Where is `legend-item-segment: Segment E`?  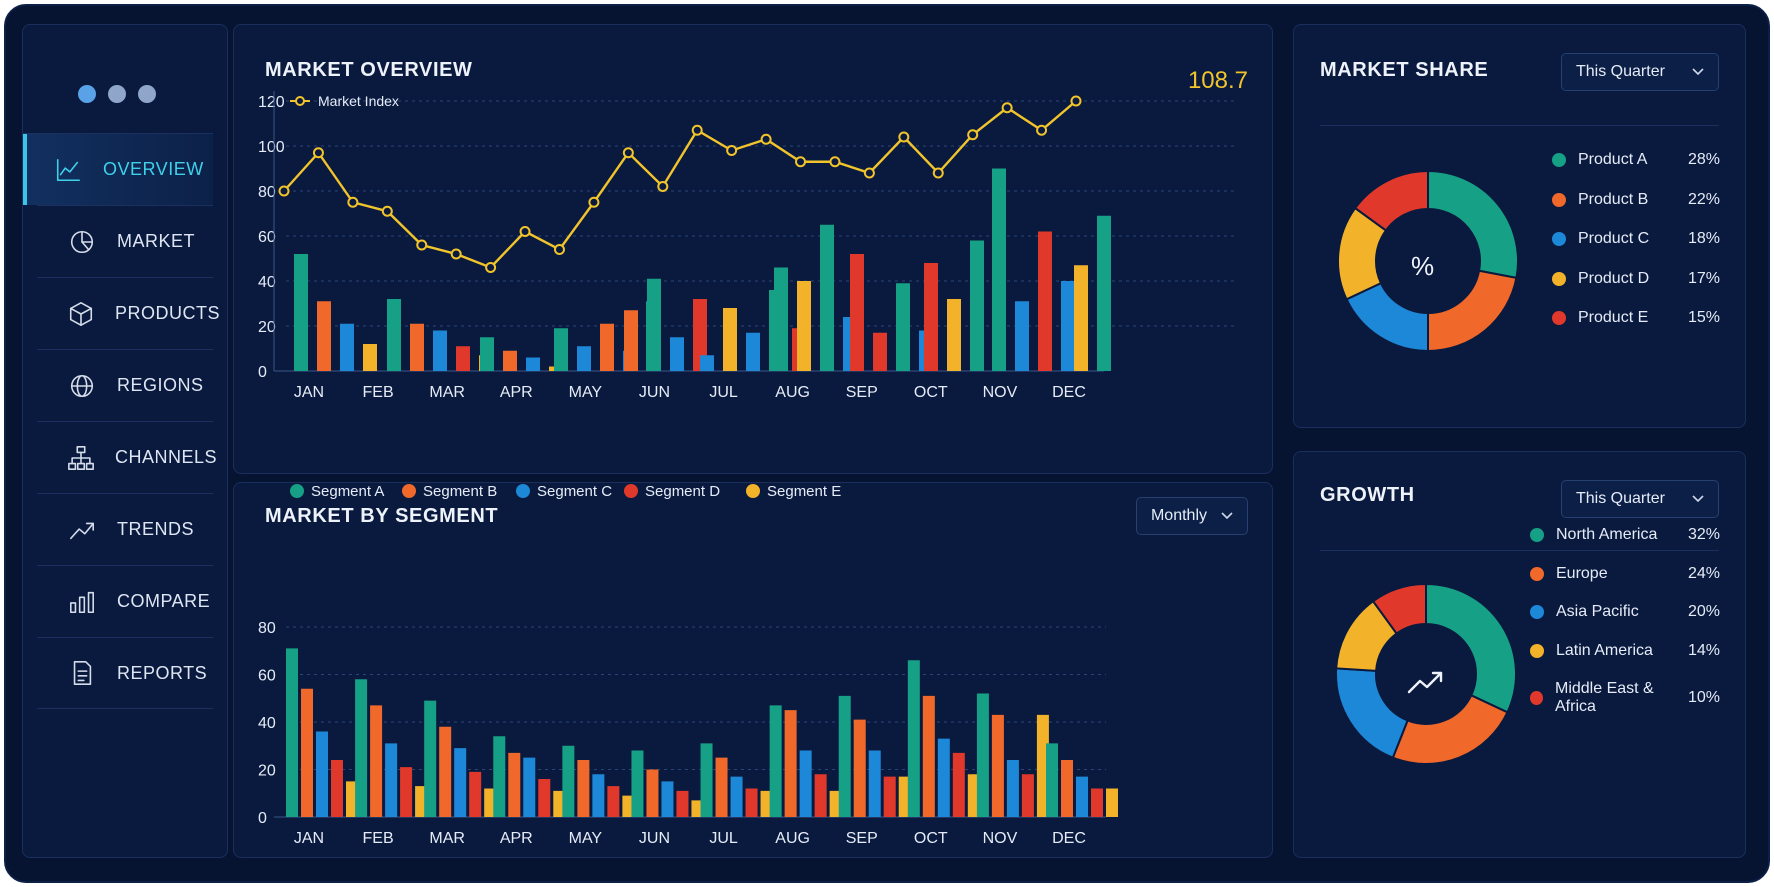
legend-item-segment: Segment E is located at coordinates (793, 491).